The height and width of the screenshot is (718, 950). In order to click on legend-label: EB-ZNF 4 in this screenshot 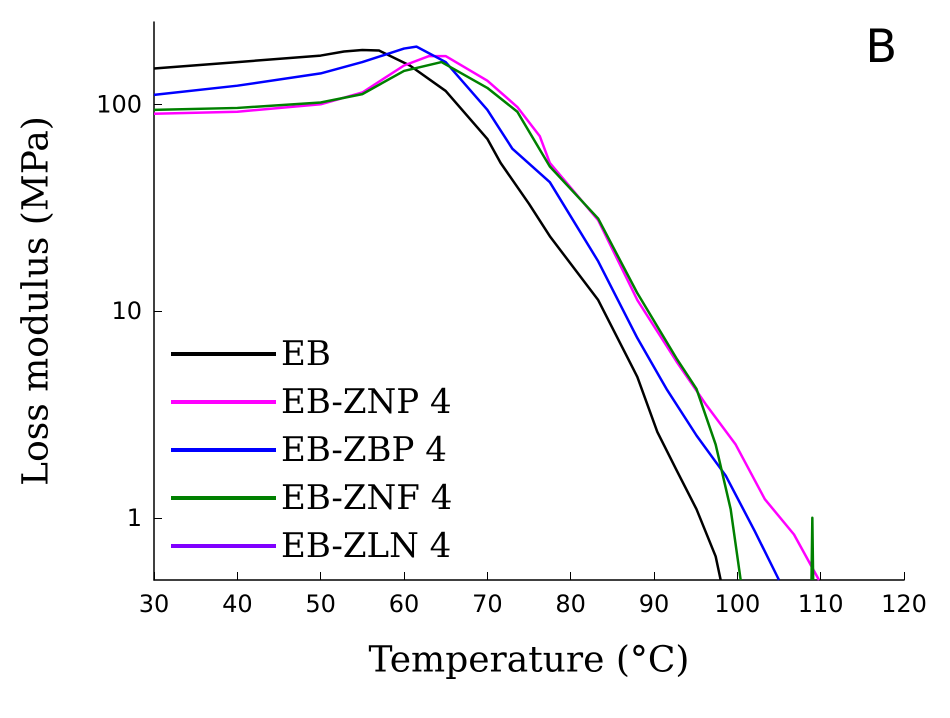, I will do `click(366, 498)`.